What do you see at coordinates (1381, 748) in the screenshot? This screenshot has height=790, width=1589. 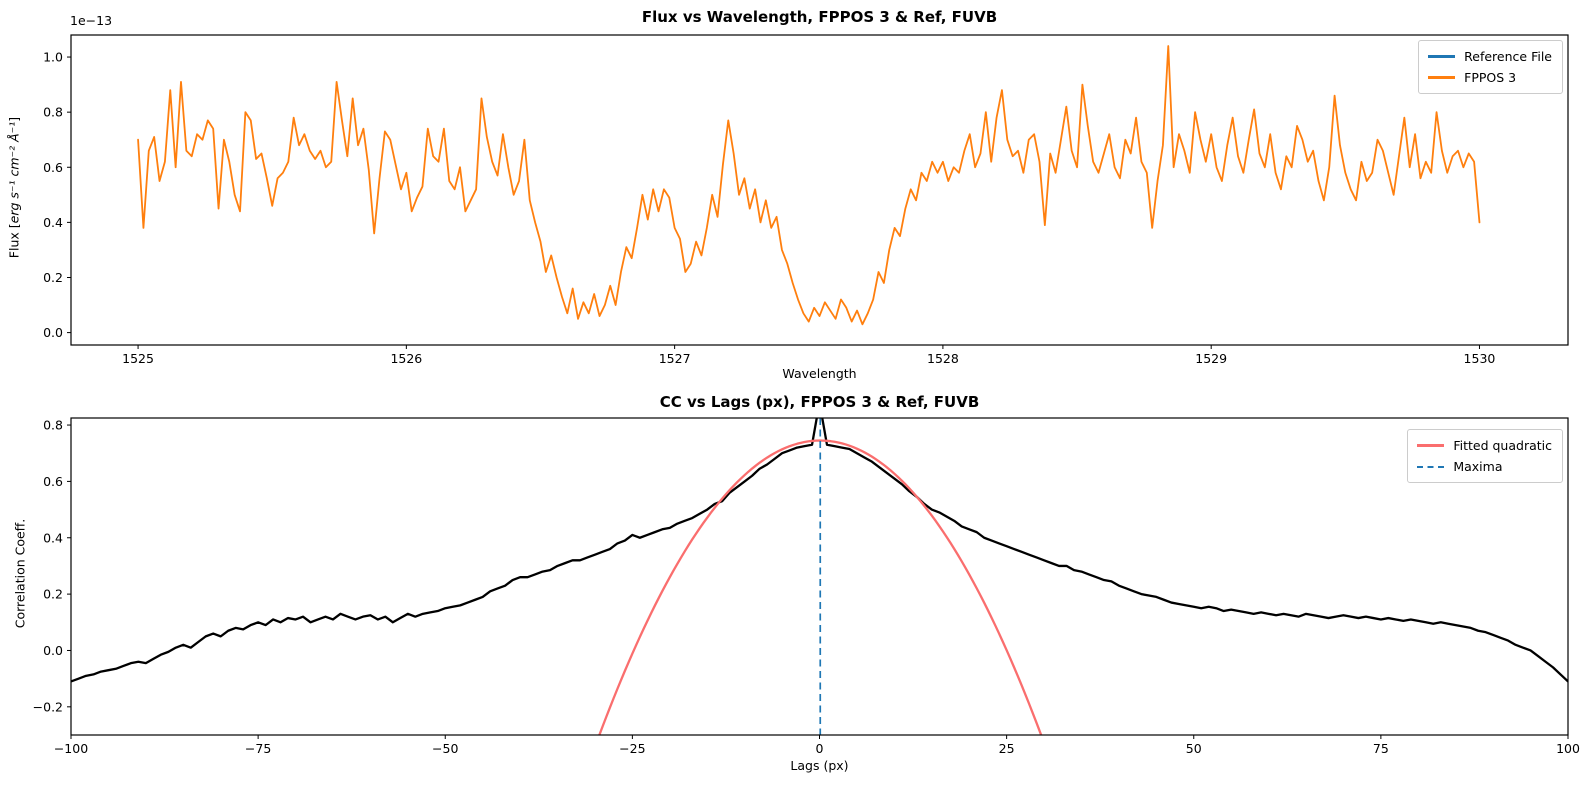 I see `x-tick-label: 75` at bounding box center [1381, 748].